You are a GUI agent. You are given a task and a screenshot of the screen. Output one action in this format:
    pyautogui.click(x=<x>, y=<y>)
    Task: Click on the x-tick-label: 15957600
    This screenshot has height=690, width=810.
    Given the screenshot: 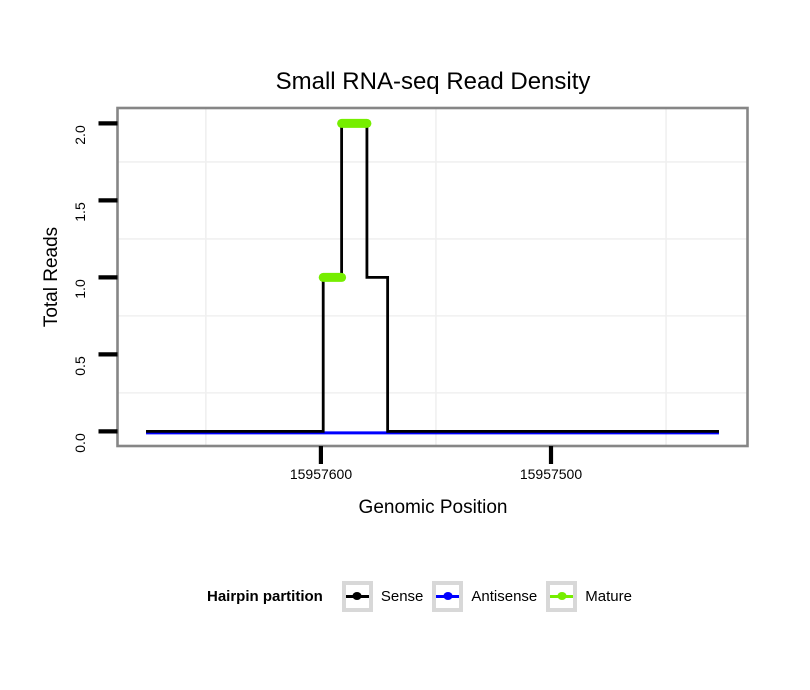 What is the action you would take?
    pyautogui.click(x=321, y=474)
    